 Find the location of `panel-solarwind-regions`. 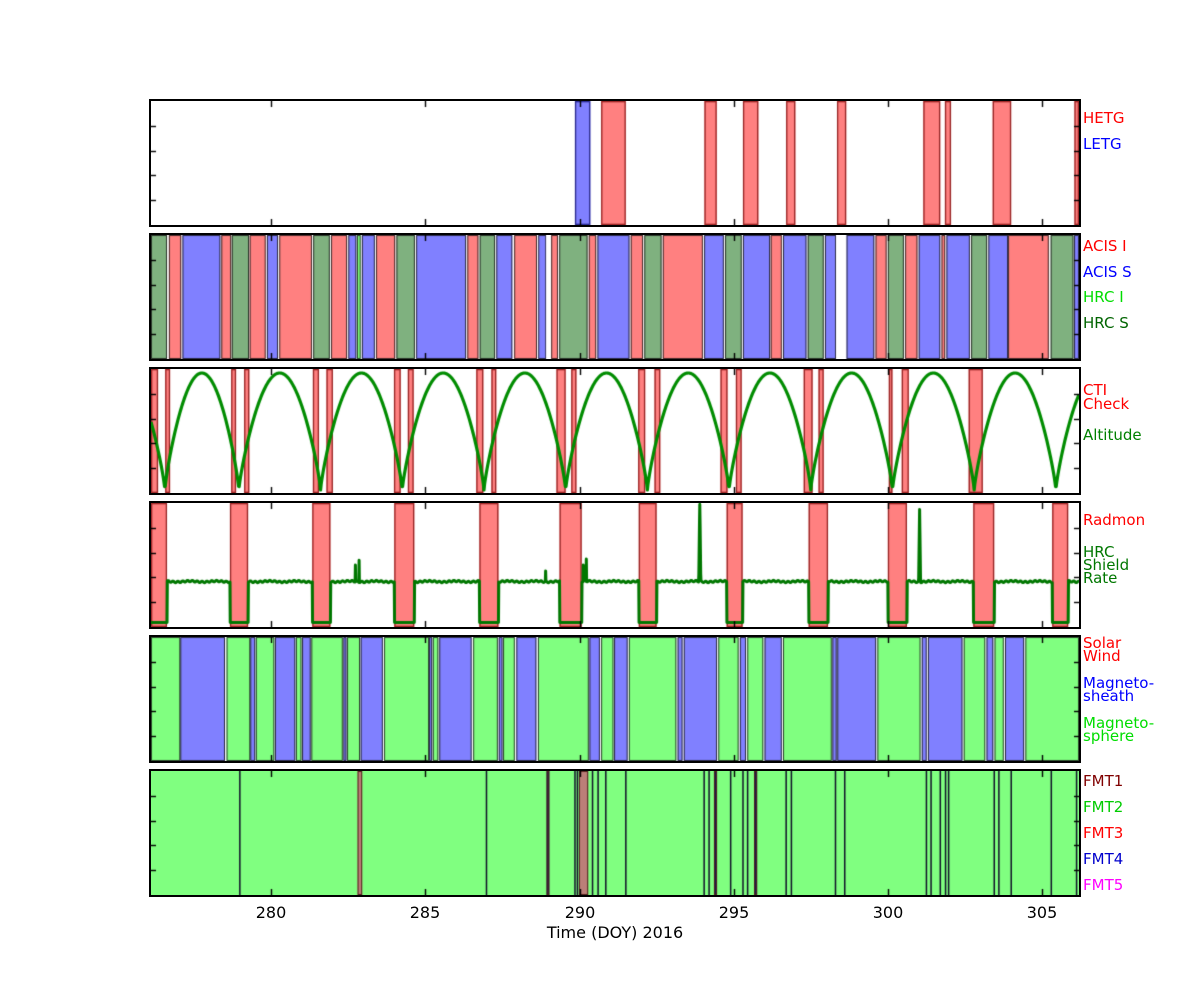

panel-solarwind-regions is located at coordinates (615, 699).